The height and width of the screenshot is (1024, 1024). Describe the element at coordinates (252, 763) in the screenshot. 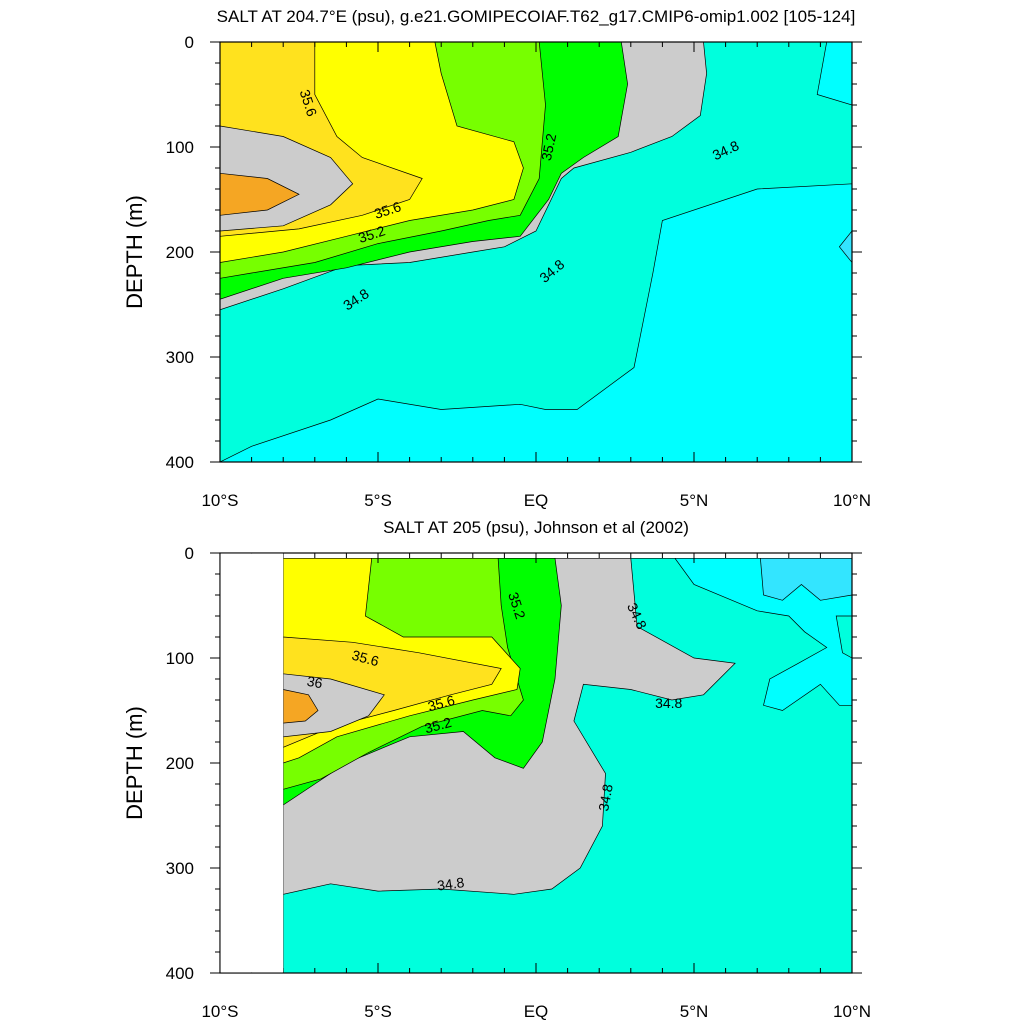

I see `no-data-region` at that location.